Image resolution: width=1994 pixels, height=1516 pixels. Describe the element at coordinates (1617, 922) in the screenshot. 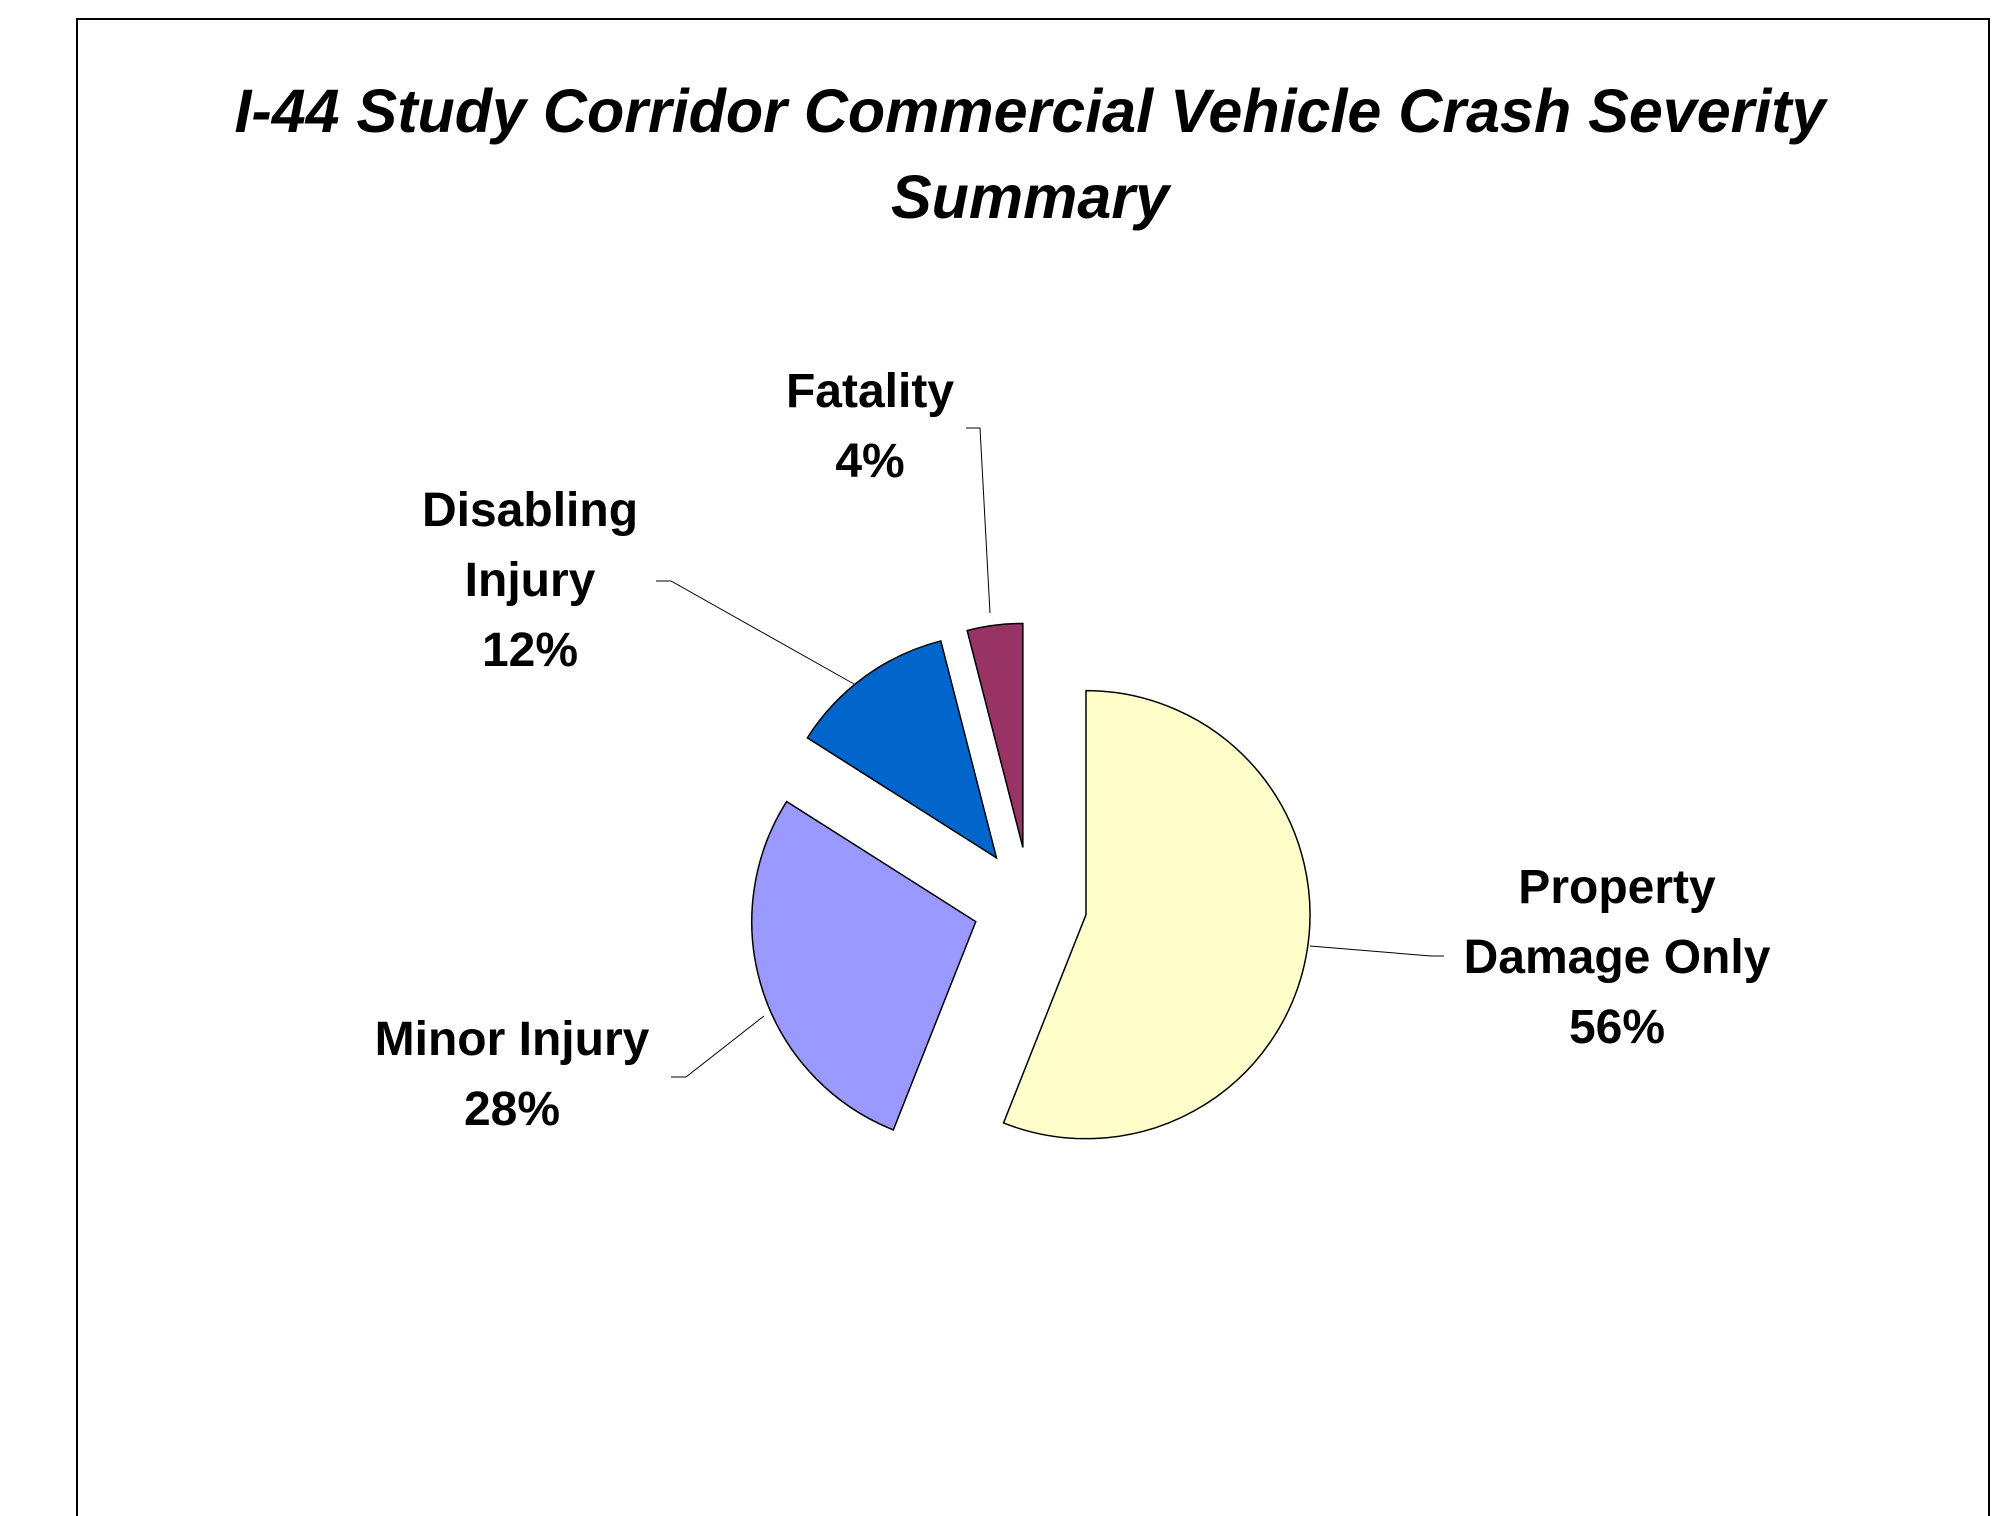

I see `slice-category: Property Damage Only` at that location.